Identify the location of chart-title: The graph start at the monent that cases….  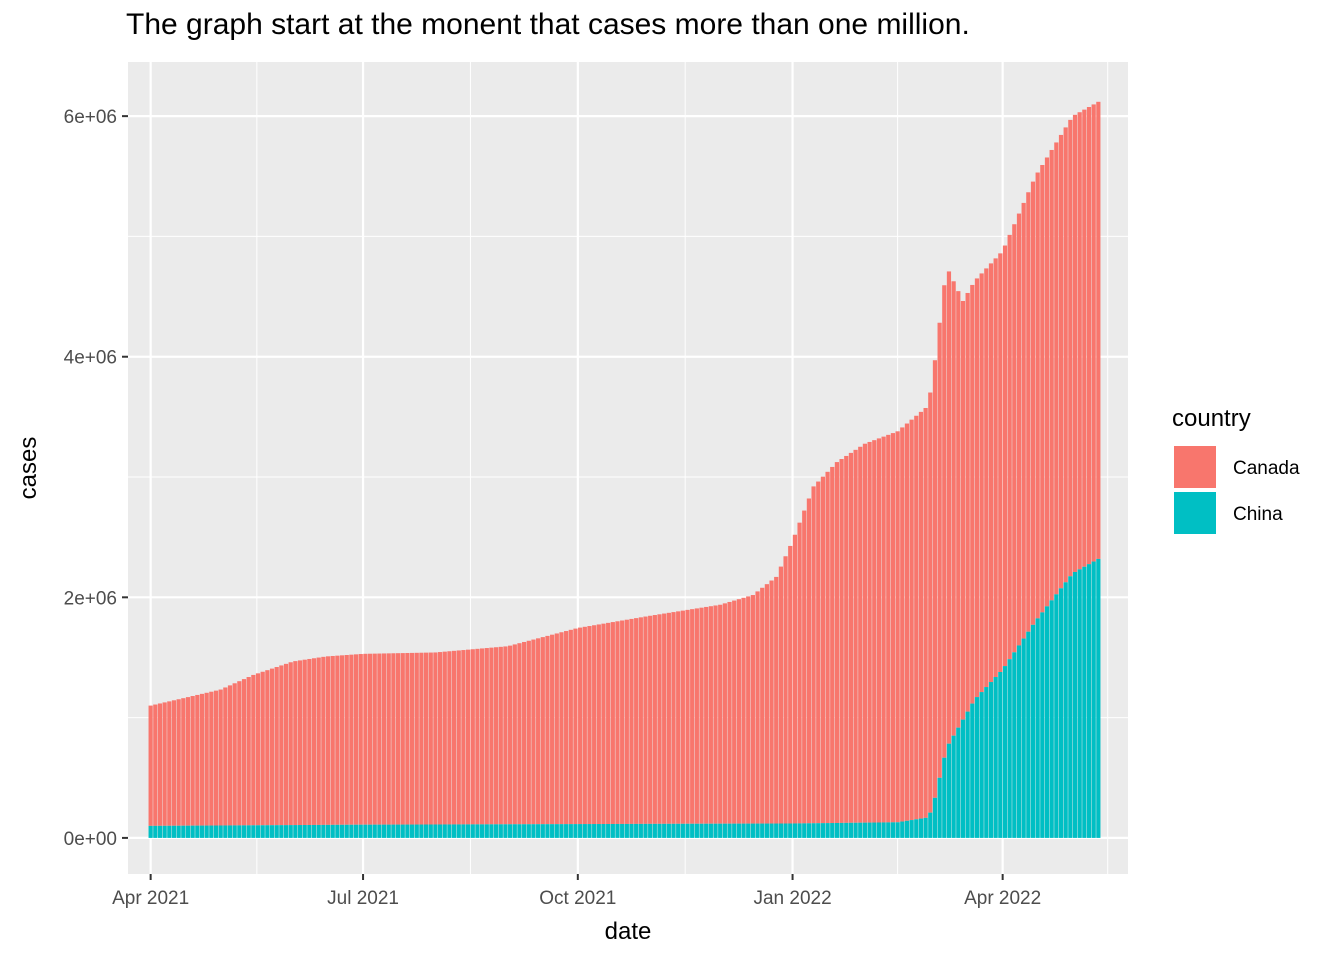
(548, 24).